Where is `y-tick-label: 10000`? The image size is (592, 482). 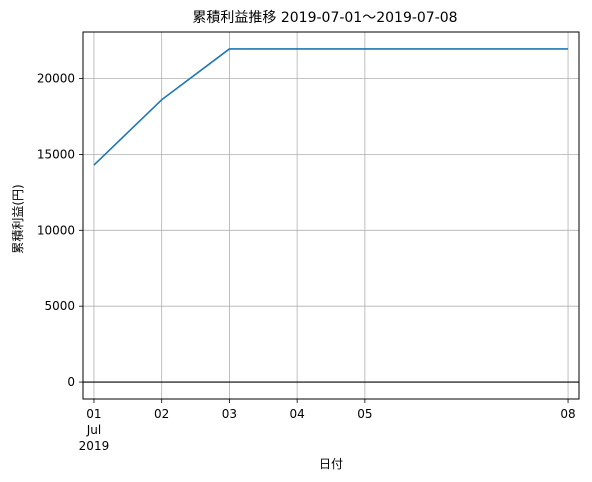 y-tick-label: 10000 is located at coordinates (56, 230).